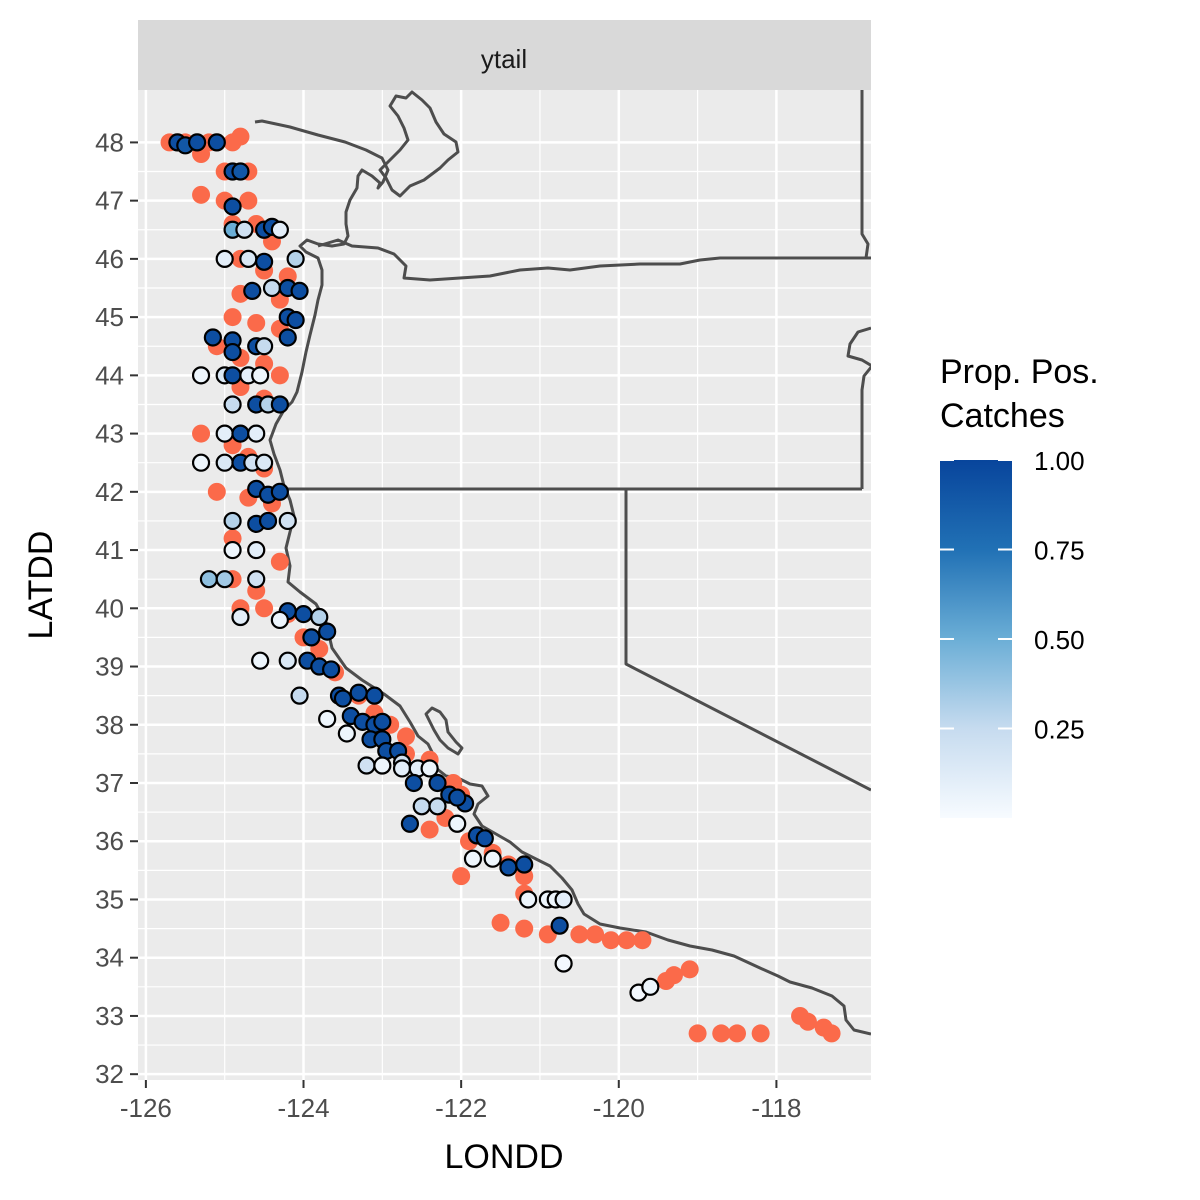  I want to click on legend-tick-label: 1.00, so click(1059, 461).